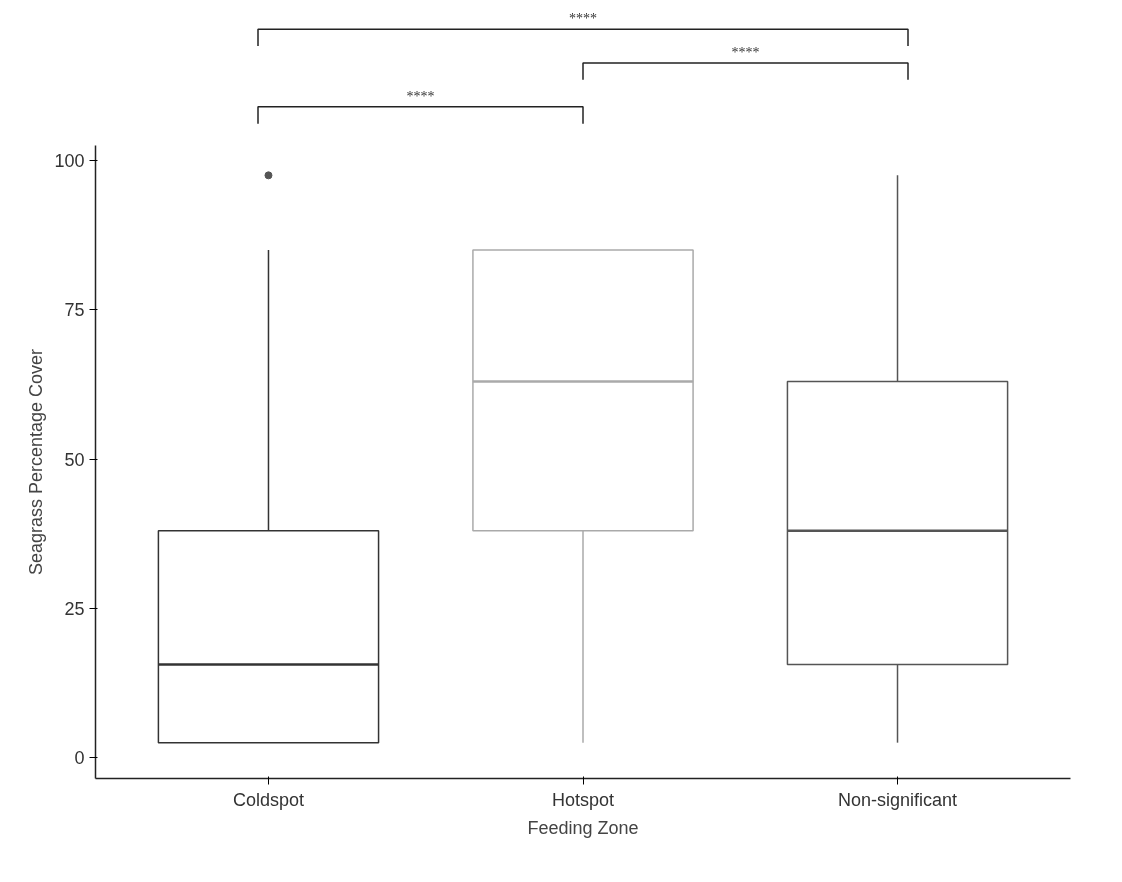 Image resolution: width=1122 pixels, height=882 pixels. What do you see at coordinates (583, 827) in the screenshot?
I see `x-axis-title: Feeding Zone` at bounding box center [583, 827].